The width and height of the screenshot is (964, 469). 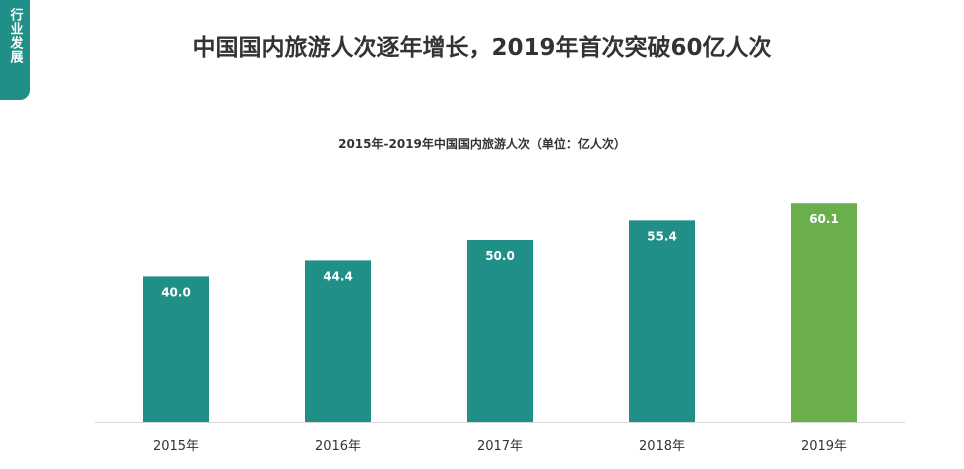 I want to click on x-tick-label-2015年: 2015年, so click(x=176, y=446).